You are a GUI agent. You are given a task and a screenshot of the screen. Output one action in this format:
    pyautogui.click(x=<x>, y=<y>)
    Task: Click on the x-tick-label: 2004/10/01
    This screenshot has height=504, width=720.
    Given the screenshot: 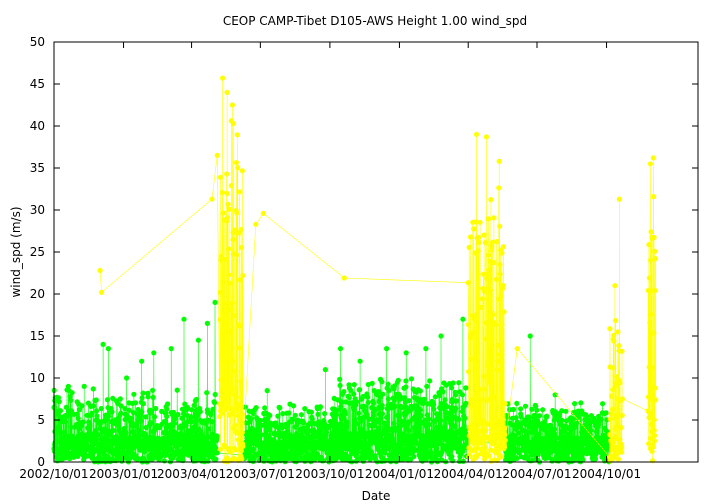 What is the action you would take?
    pyautogui.click(x=606, y=474)
    